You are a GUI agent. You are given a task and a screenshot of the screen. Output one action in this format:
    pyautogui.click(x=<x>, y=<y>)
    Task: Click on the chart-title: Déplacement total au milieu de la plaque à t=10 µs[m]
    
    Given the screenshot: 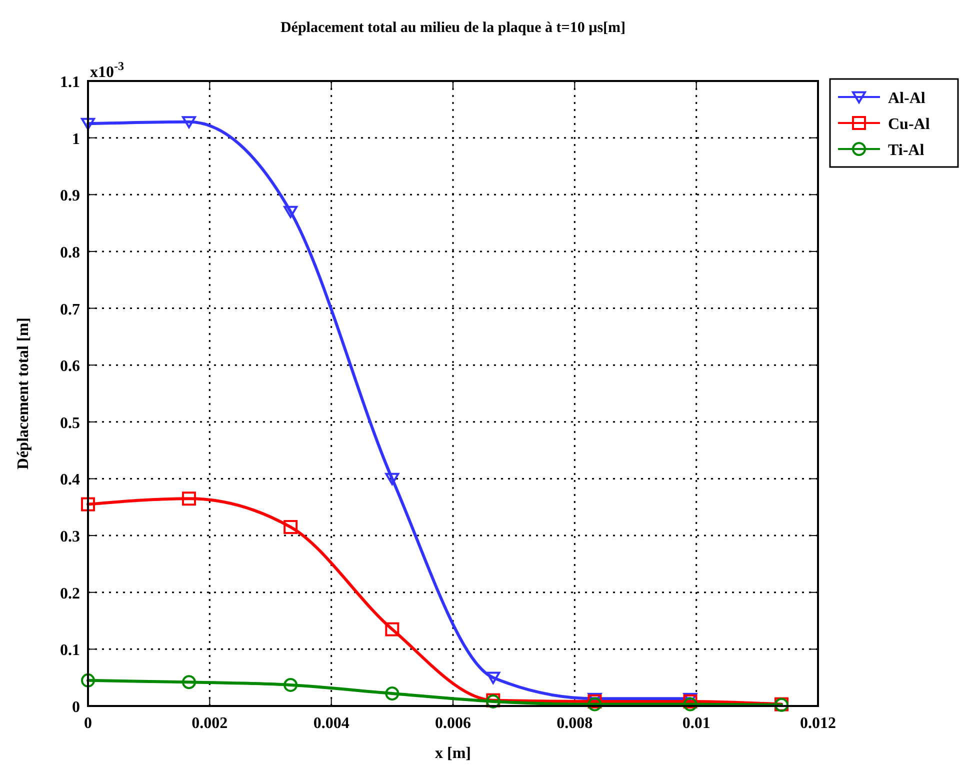 What is the action you would take?
    pyautogui.click(x=453, y=28)
    